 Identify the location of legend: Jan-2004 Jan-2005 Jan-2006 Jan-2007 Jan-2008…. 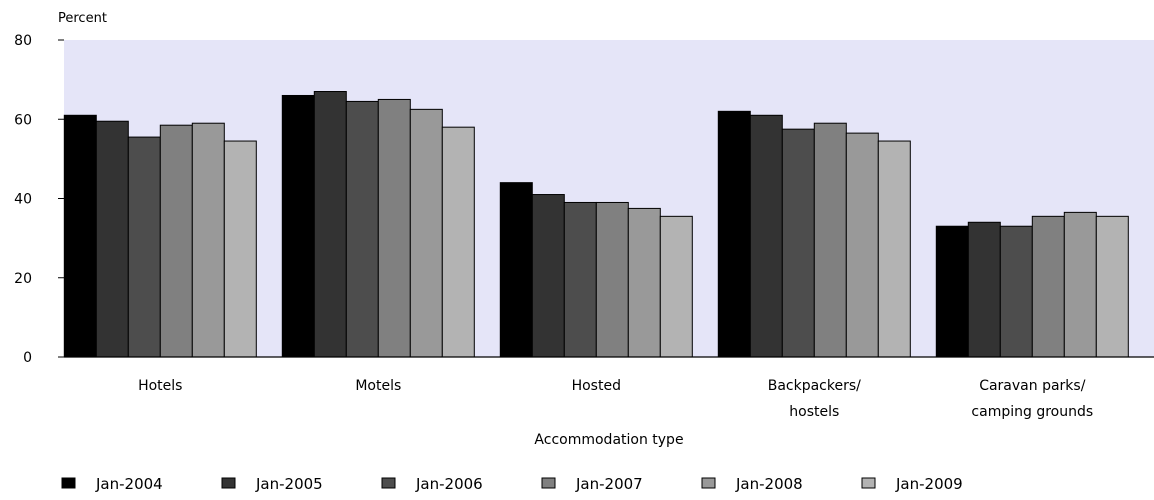
(512, 484).